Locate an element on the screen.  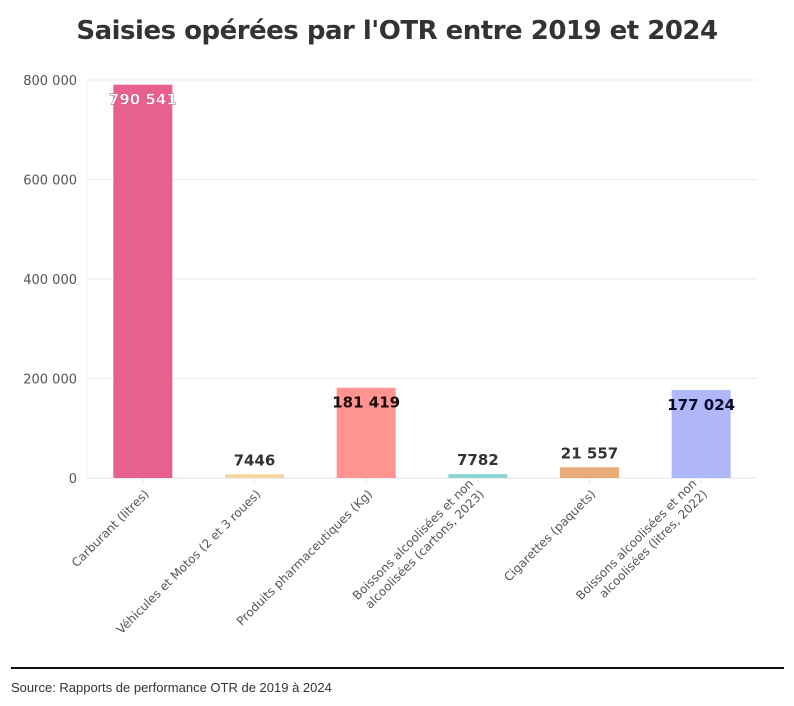
footer-divider is located at coordinates (397, 668).